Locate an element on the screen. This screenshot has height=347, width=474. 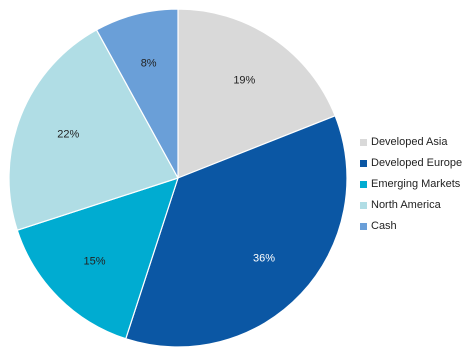
legend-label: Emerging Markets is located at coordinates (416, 184).